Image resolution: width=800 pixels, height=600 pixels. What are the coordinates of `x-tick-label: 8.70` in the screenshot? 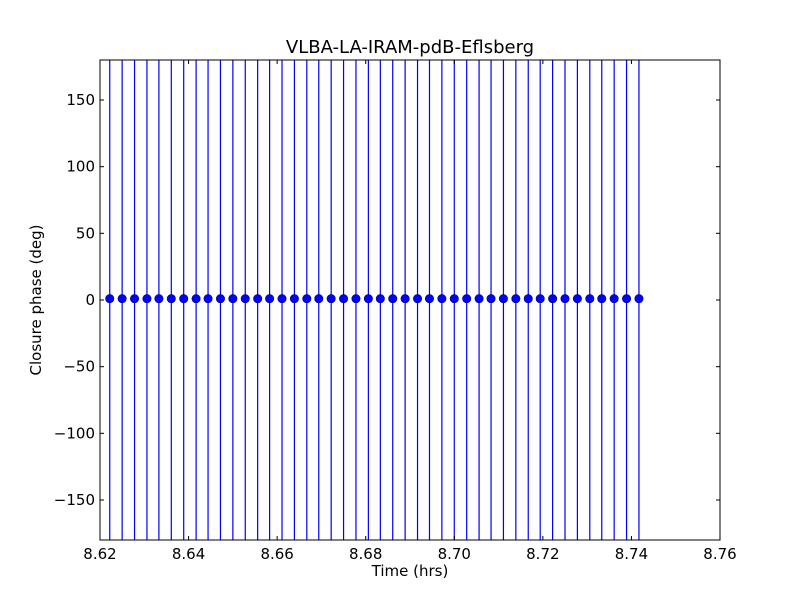 It's located at (454, 554).